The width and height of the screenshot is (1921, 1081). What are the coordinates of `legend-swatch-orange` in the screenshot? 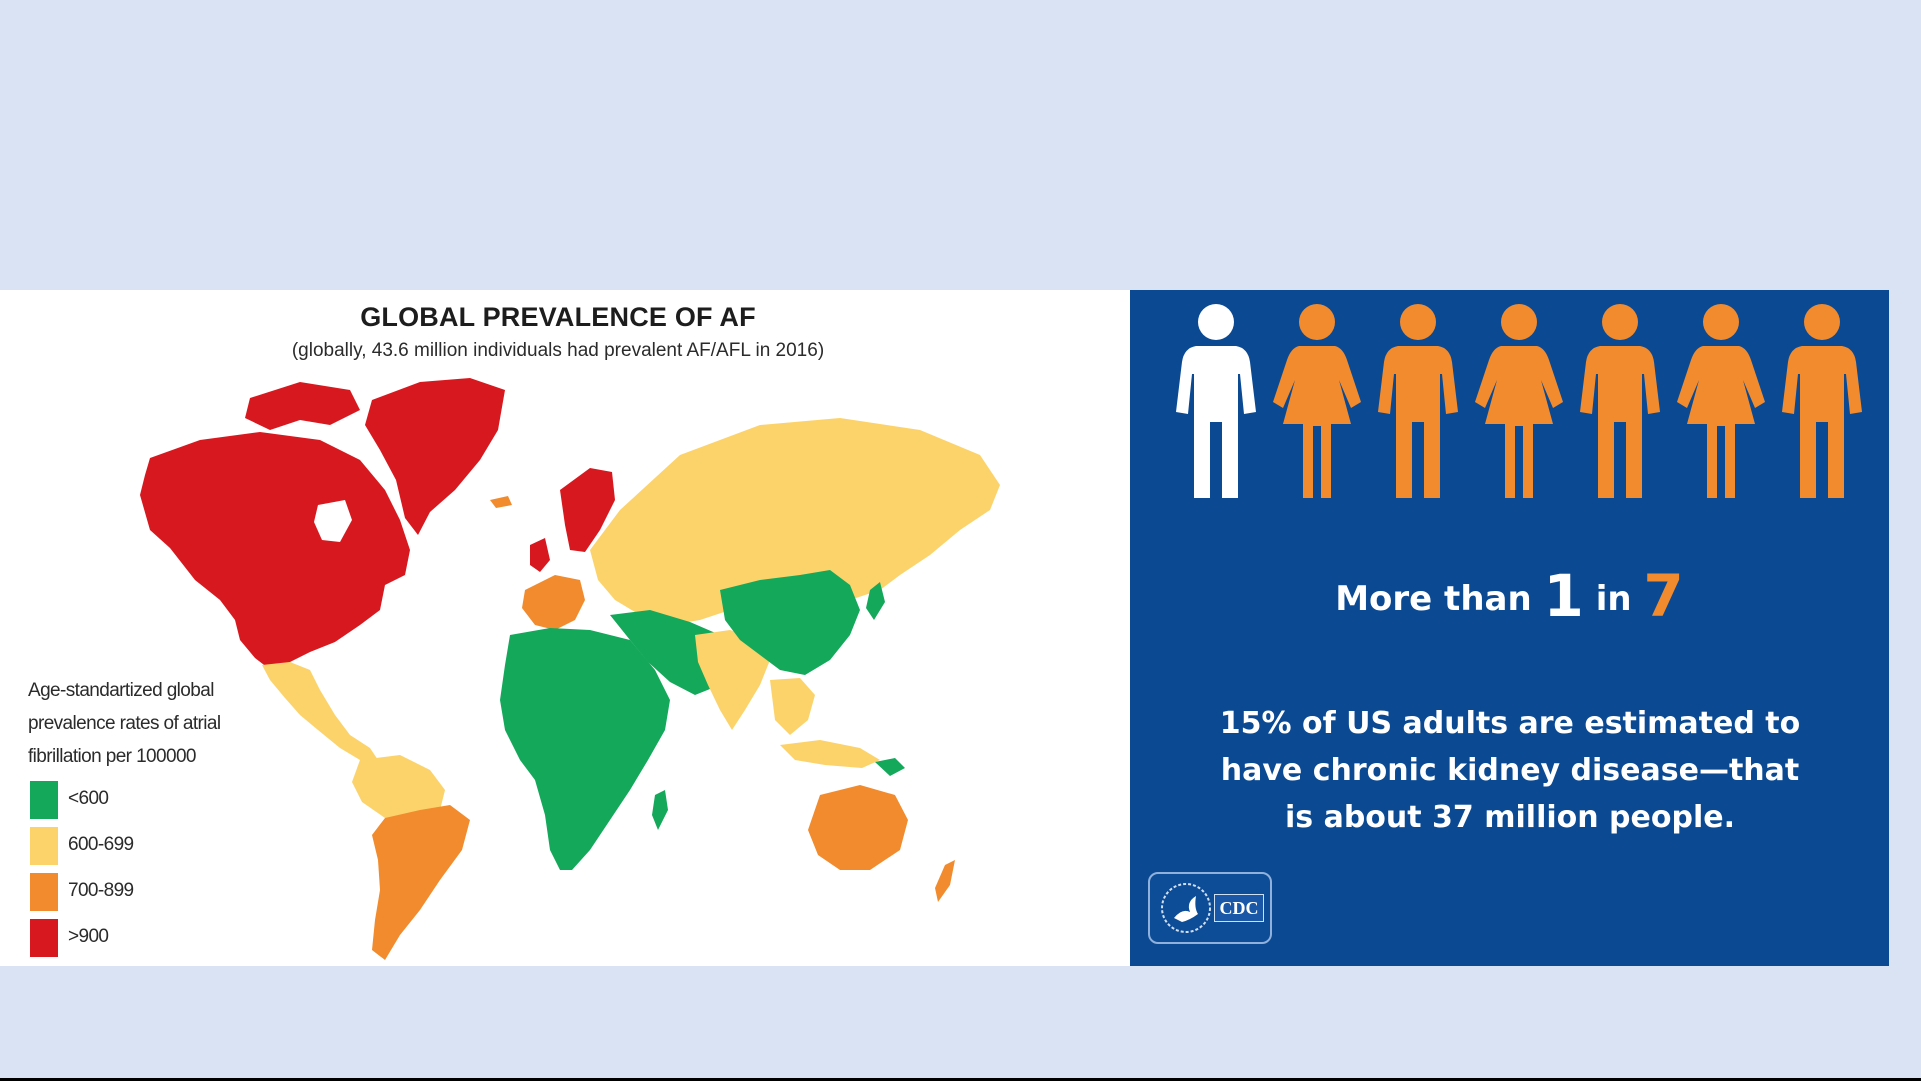 It's located at (44, 892).